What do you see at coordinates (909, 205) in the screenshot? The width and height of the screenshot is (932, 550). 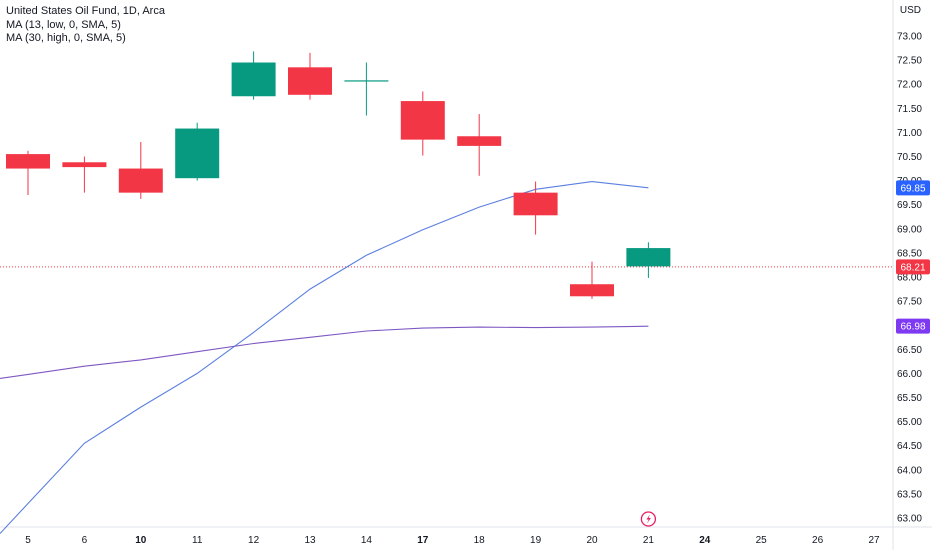 I see `y-tick-label: 69.50` at bounding box center [909, 205].